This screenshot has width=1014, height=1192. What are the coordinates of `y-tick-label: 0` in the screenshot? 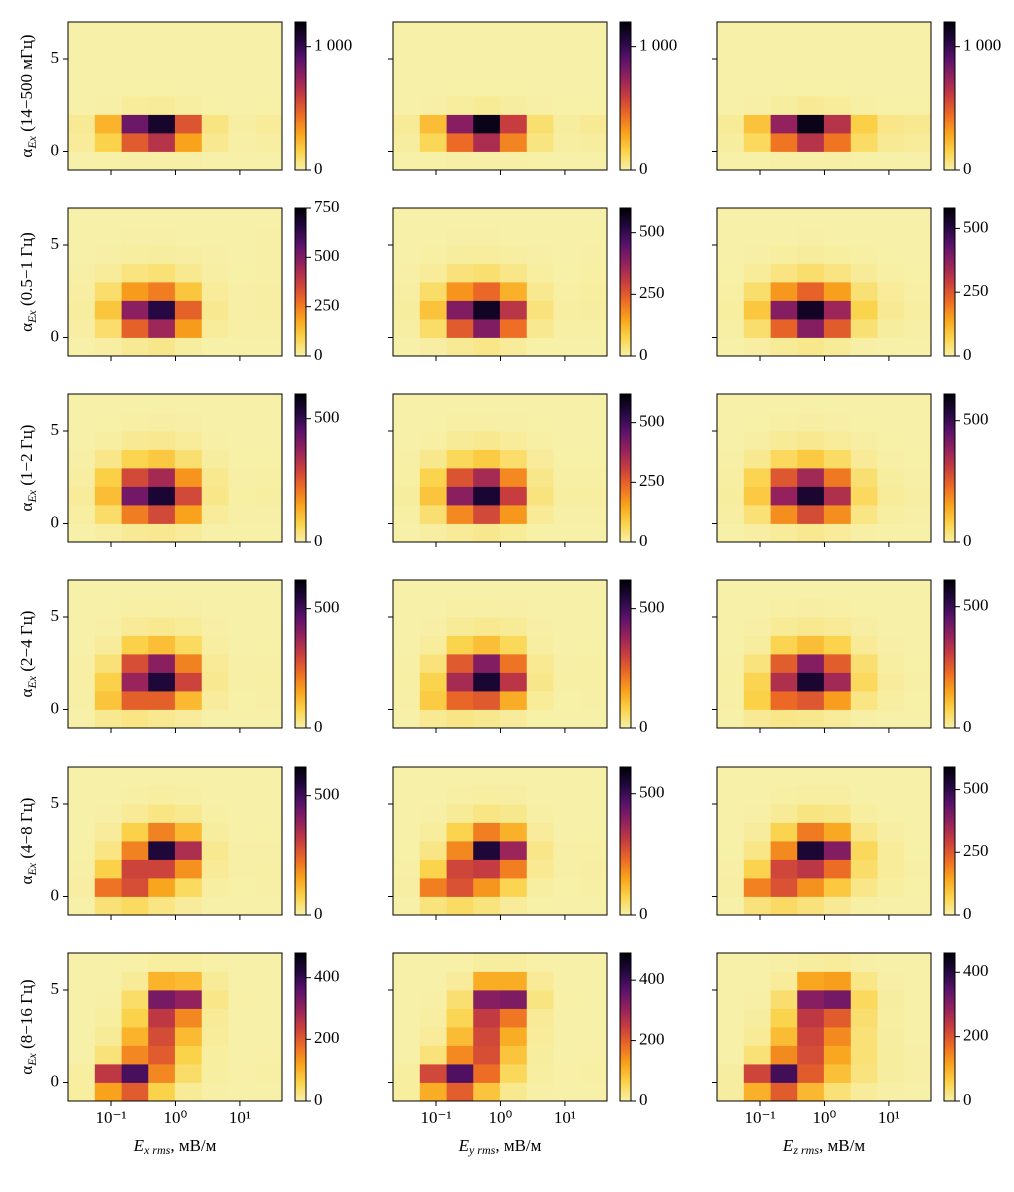 It's located at (55, 894).